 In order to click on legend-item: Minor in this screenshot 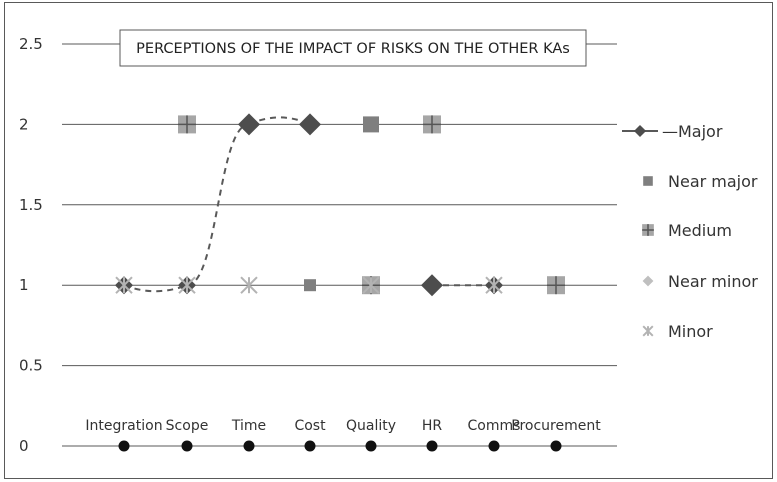, I will do `click(677, 331)`.